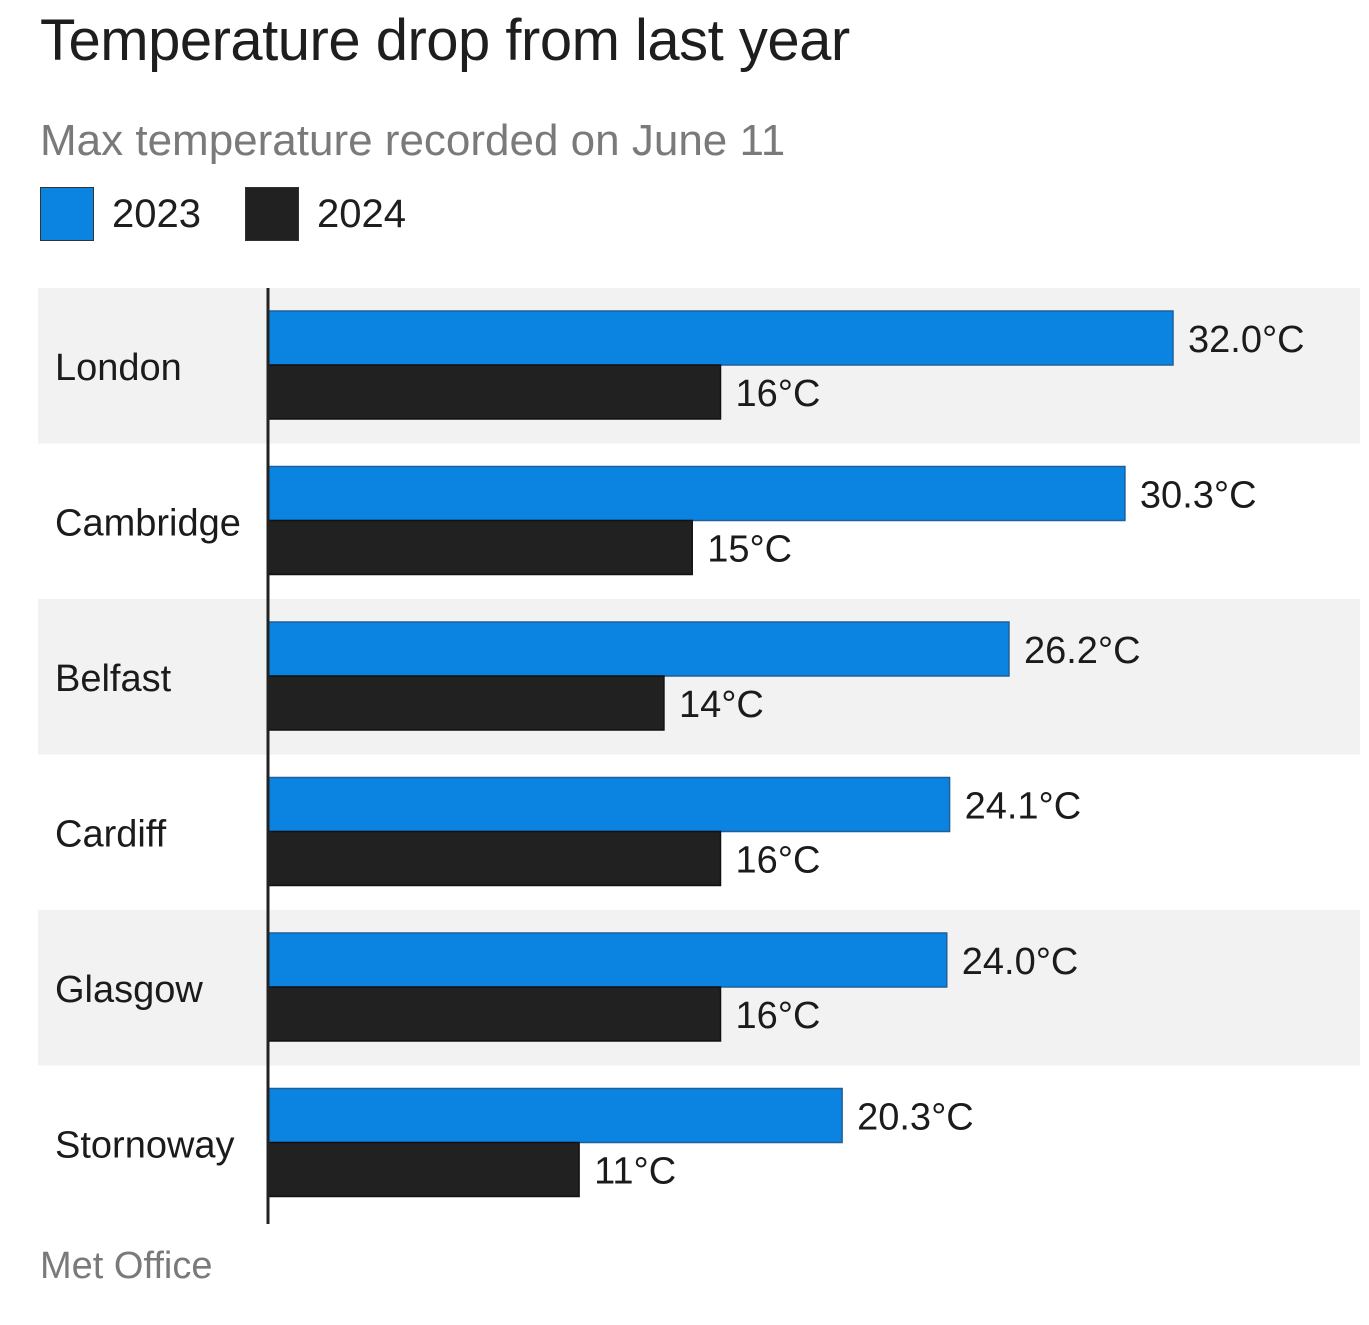 This screenshot has width=1369, height=1325. What do you see at coordinates (778, 1016) in the screenshot?
I see `data-label-2024-glasgow: 16°C` at bounding box center [778, 1016].